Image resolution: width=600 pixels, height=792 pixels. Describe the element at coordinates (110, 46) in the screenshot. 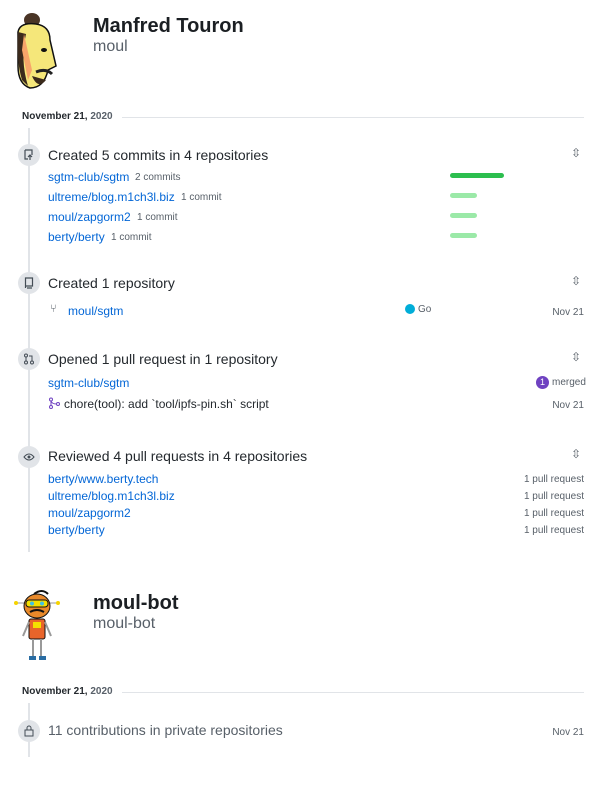

I see `user-login: moul` at that location.